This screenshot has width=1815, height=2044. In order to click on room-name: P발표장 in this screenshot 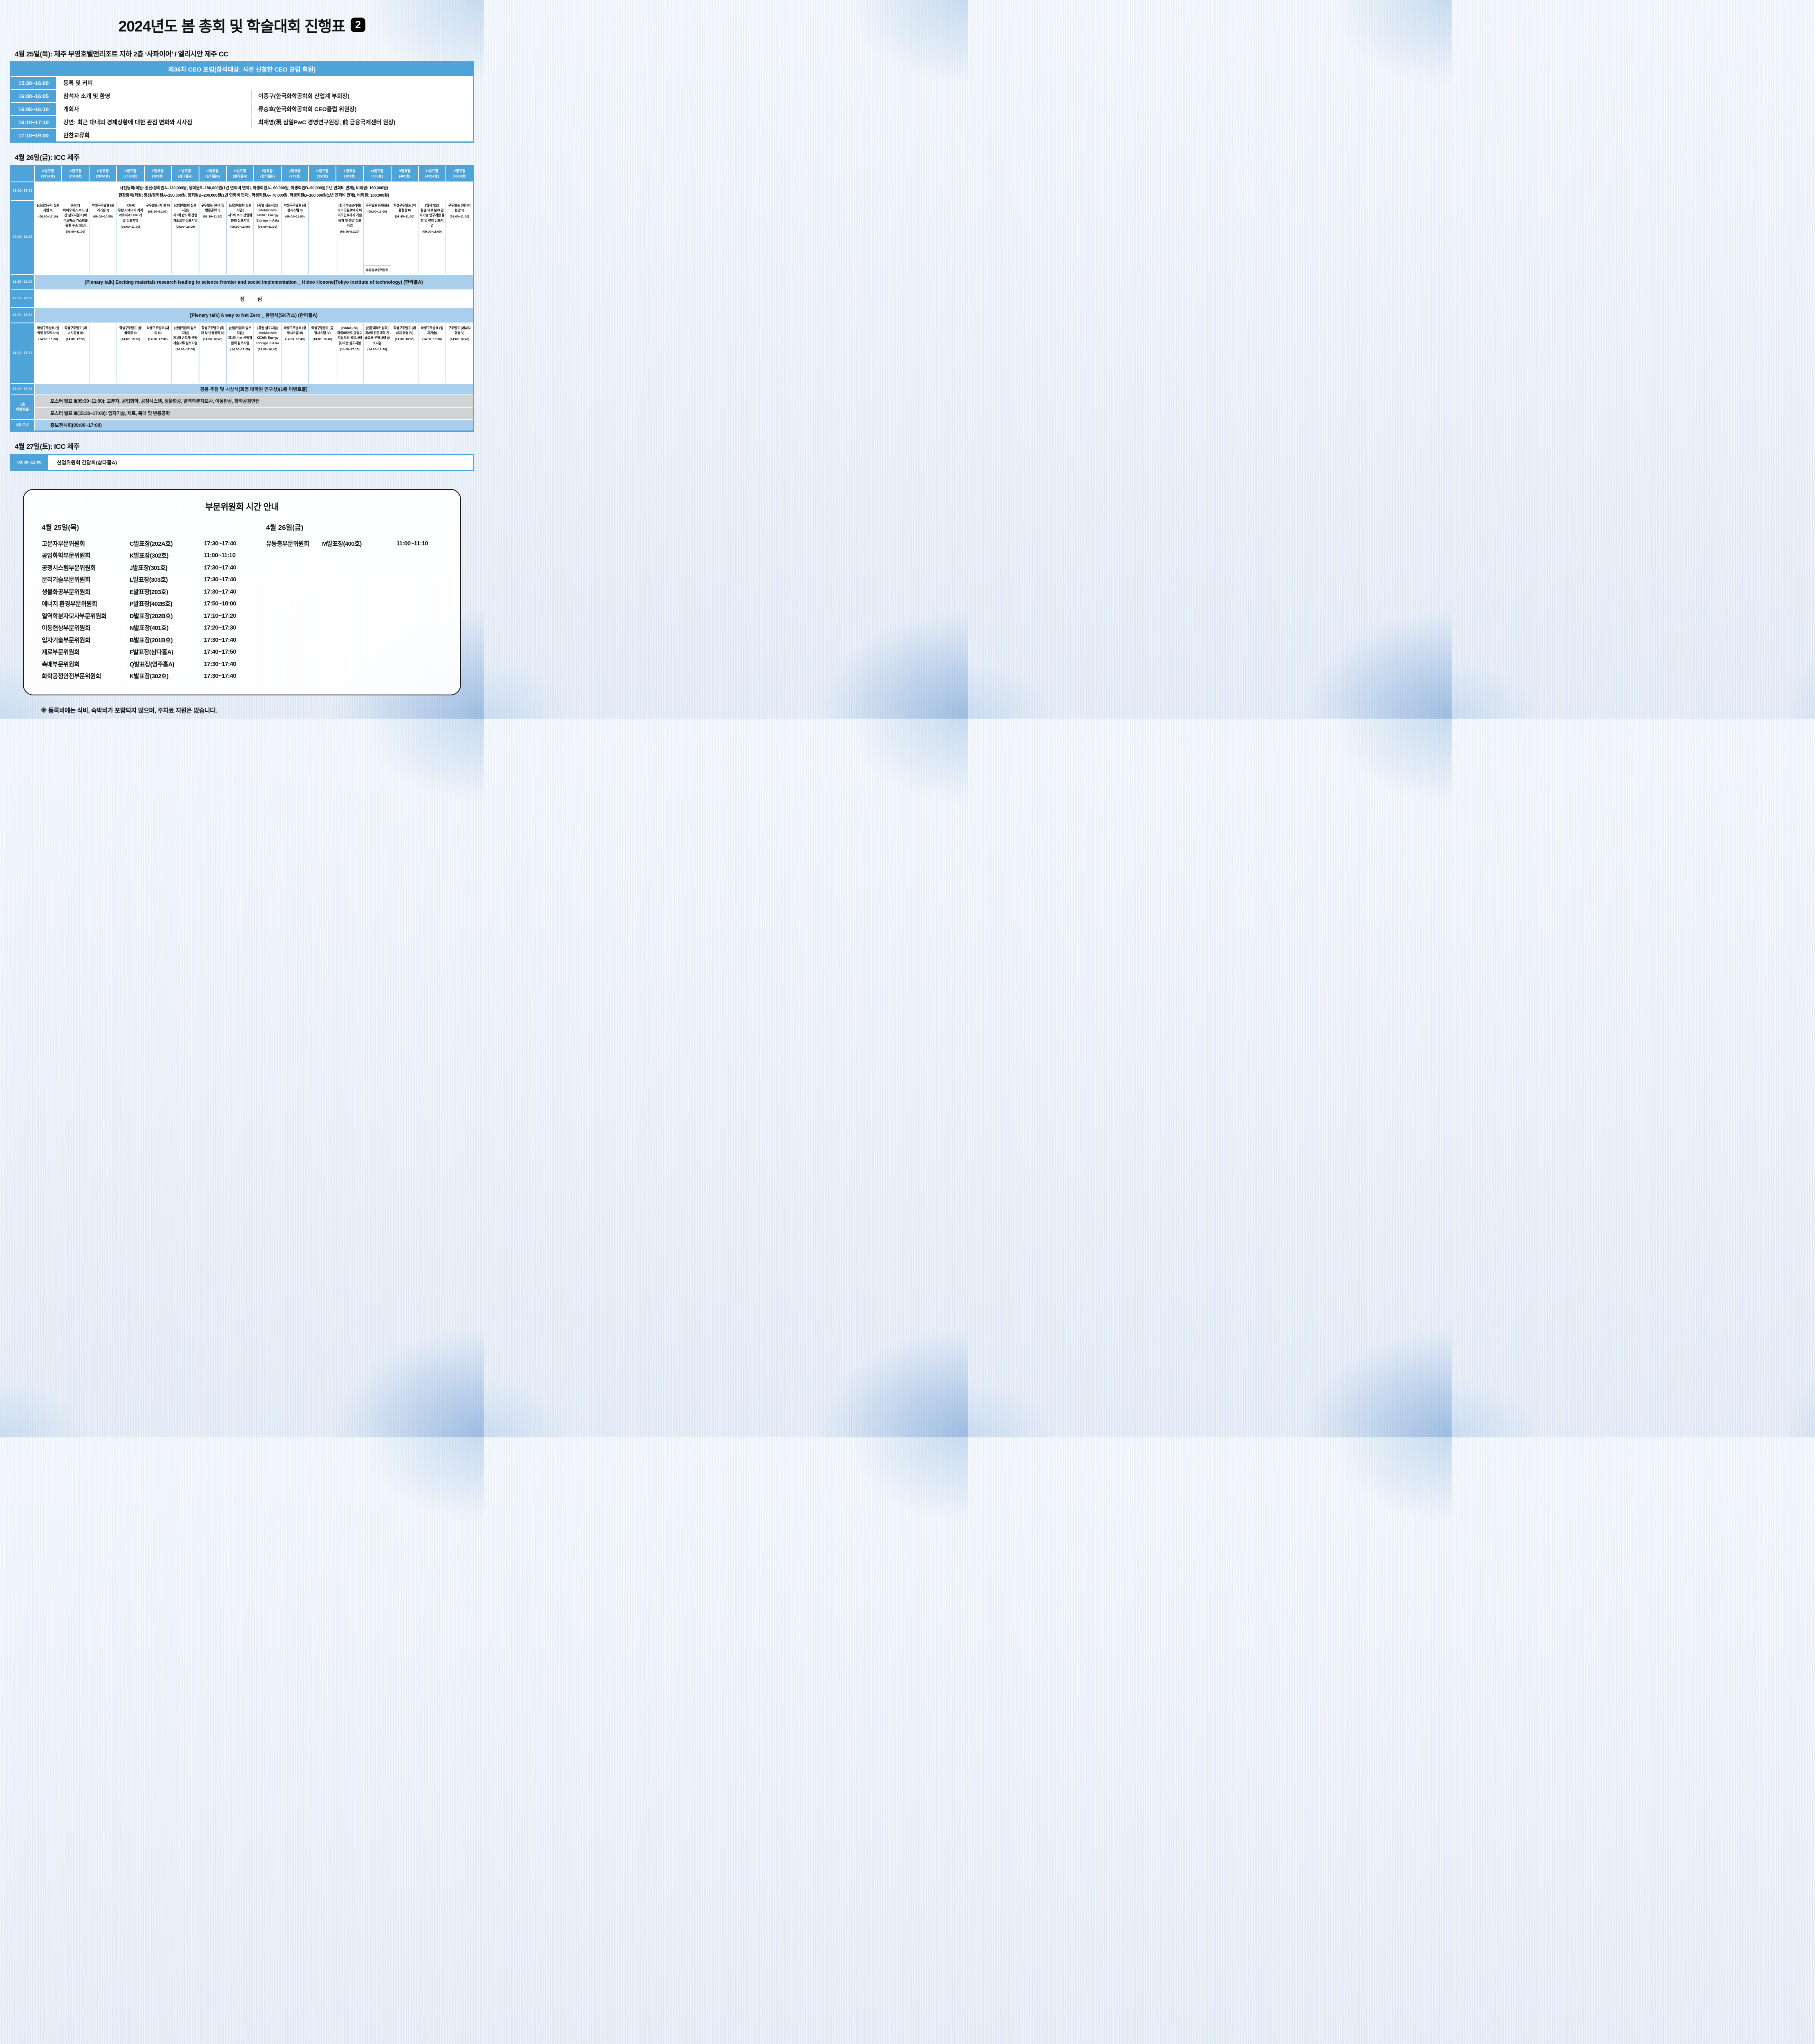, I will do `click(459, 171)`.